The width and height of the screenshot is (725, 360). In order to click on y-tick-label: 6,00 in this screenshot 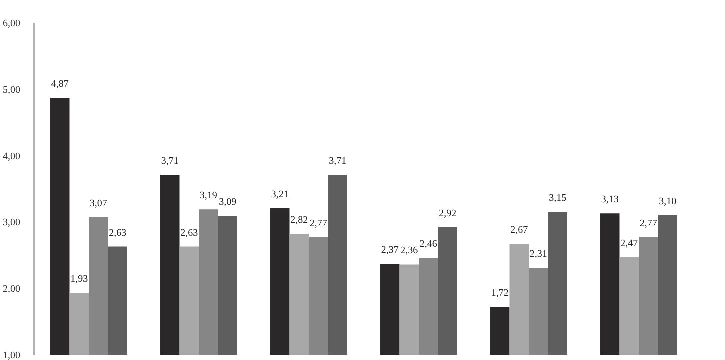, I will do `click(11, 24)`.